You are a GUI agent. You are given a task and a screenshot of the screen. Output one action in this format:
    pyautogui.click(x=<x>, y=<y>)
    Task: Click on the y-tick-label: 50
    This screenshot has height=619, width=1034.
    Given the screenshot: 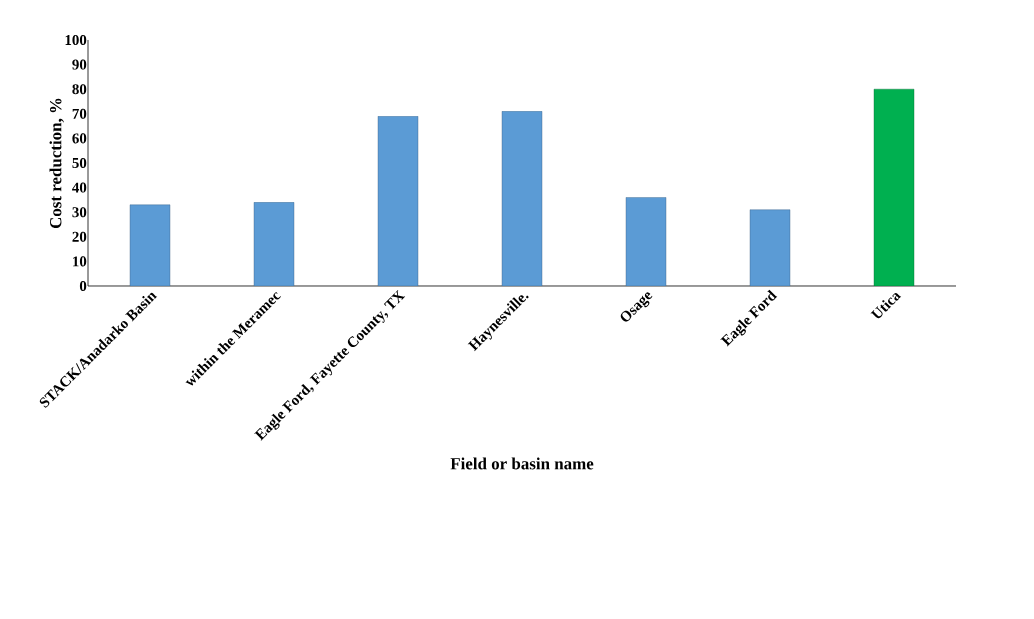 What is the action you would take?
    pyautogui.click(x=79, y=163)
    